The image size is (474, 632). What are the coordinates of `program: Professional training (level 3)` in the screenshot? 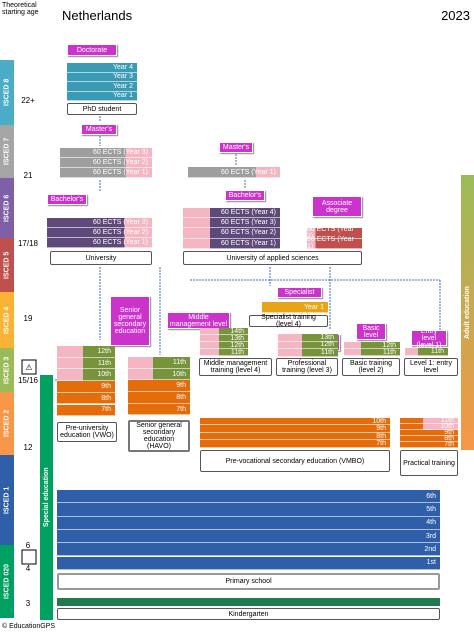 It's located at (307, 367).